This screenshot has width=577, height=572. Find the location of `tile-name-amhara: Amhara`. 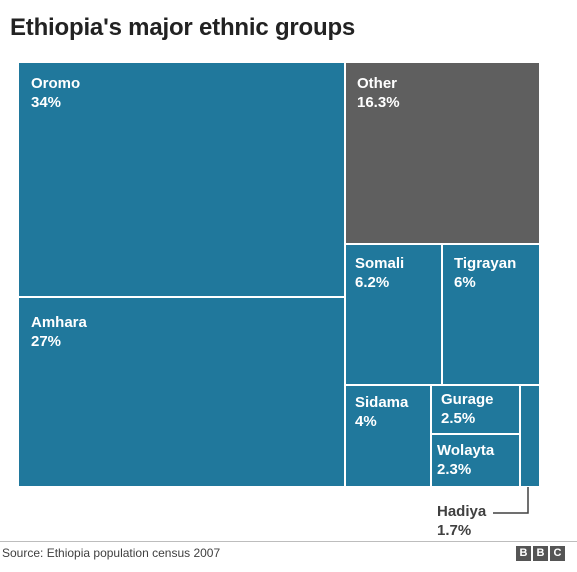

tile-name-amhara: Amhara is located at coordinates (59, 322).